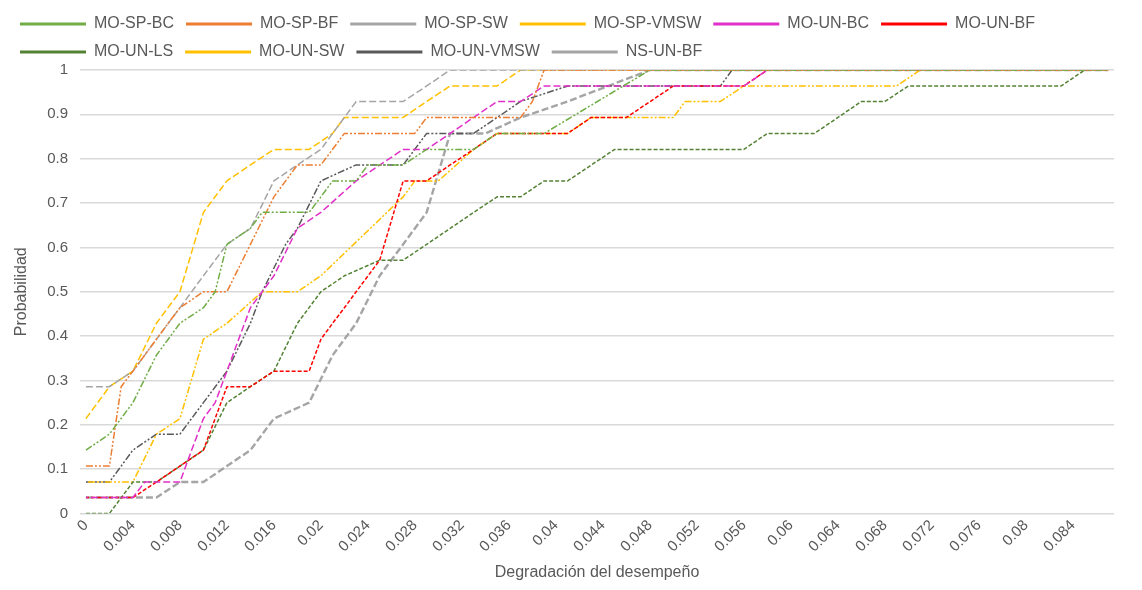  I want to click on y-tick-label: 0.8, so click(58, 157).